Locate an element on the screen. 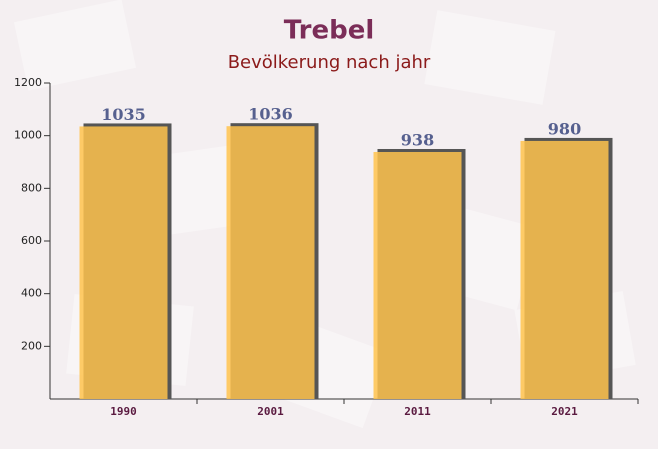 The width and height of the screenshot is (658, 449). value-label: 1036 is located at coordinates (270, 114).